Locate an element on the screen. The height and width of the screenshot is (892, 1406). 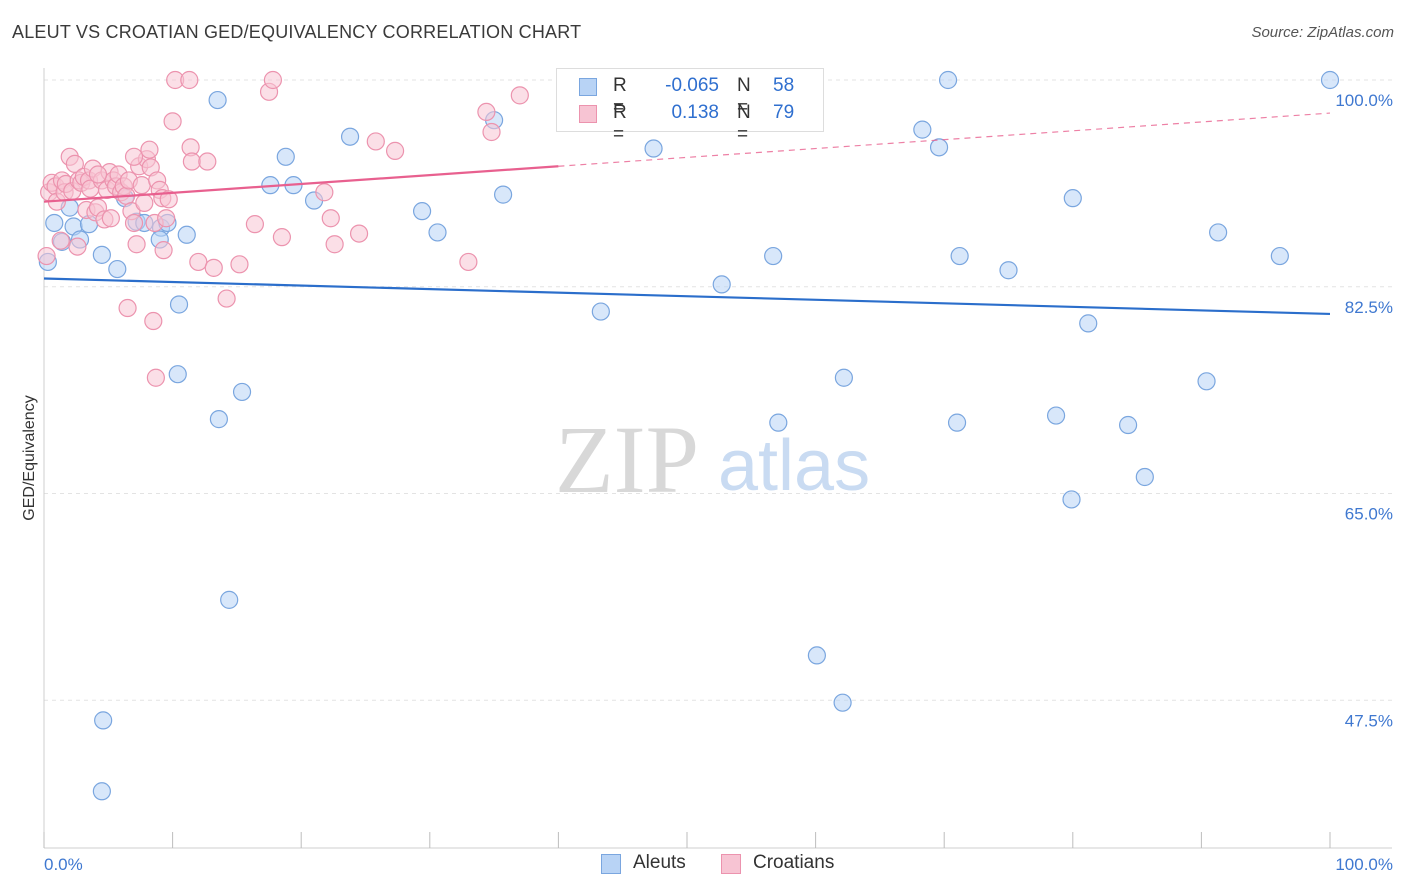
correlation-legend: R = -0.065 N = 58 R = 0.138 N = 79 is located at coordinates (690, 106).